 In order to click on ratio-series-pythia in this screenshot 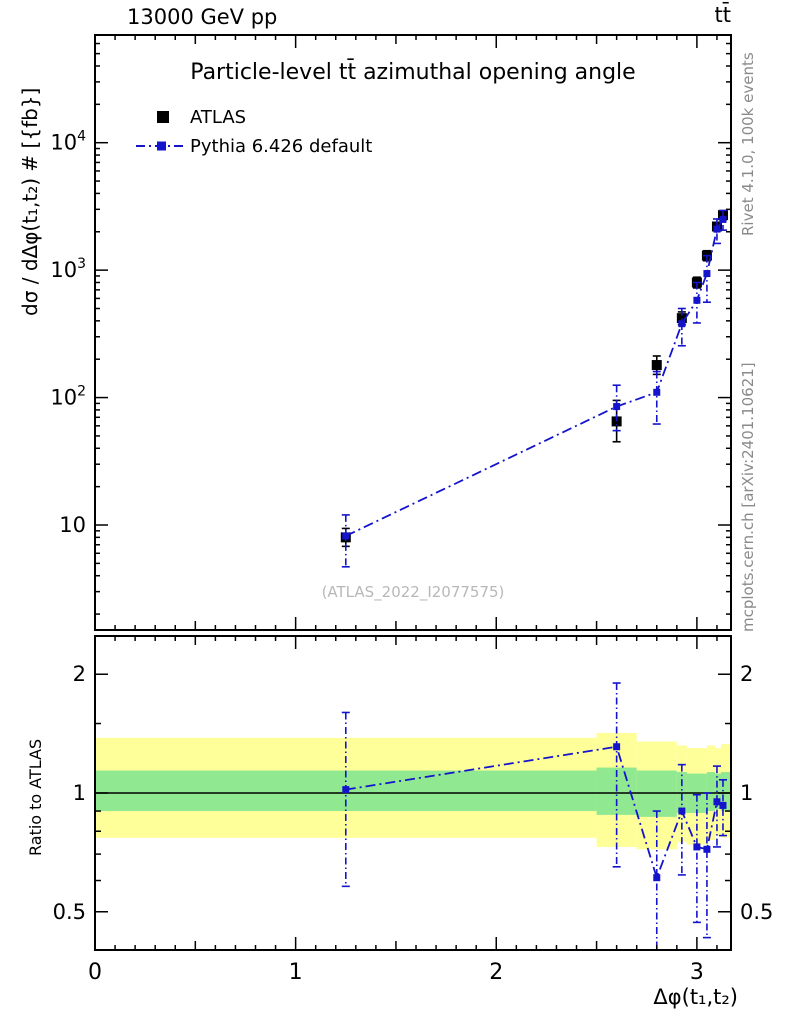, I will do `click(534, 816)`.